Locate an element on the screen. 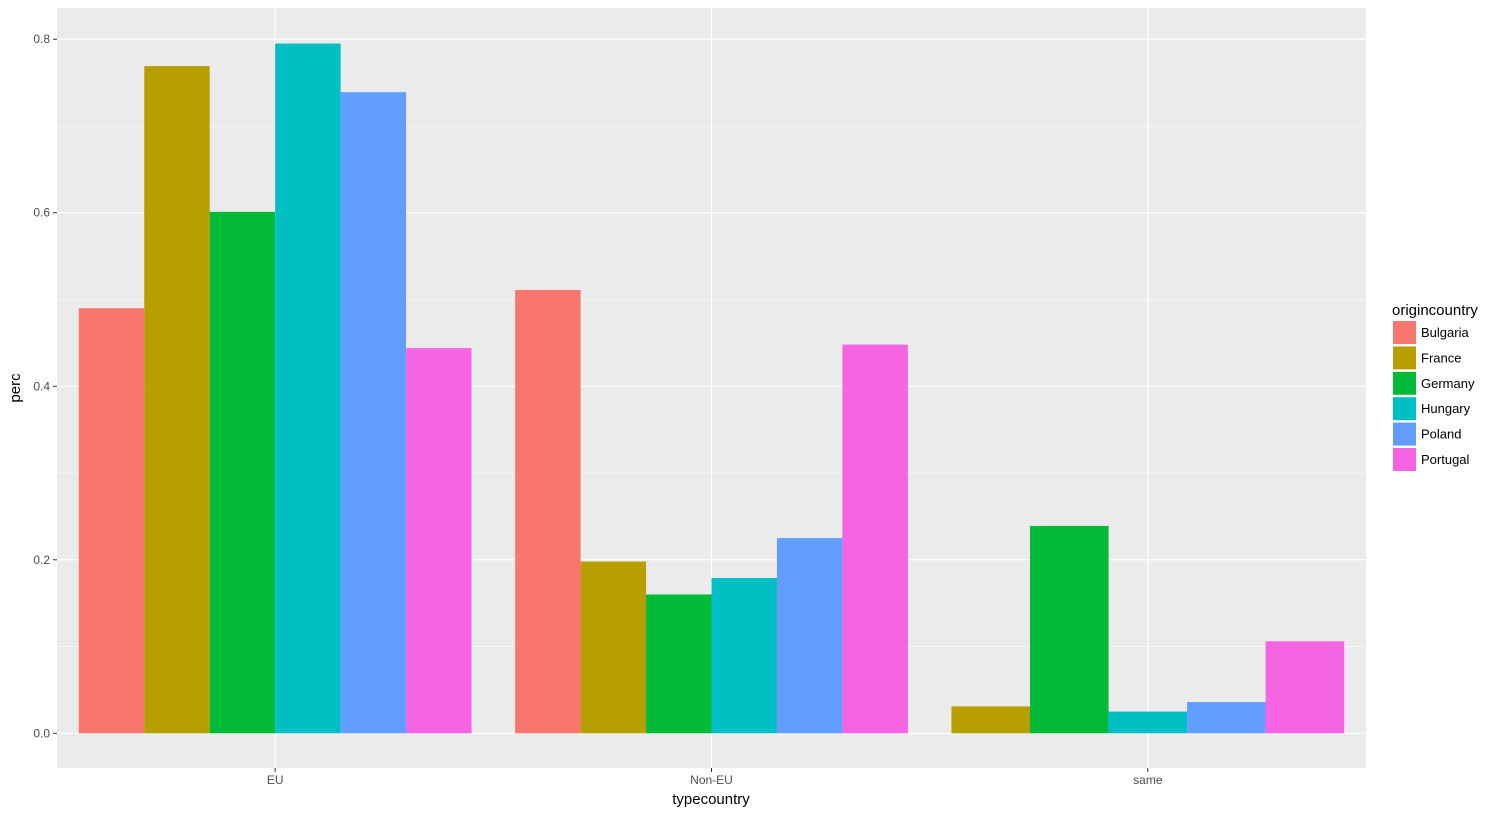 This screenshot has height=816, width=1500. legend-title: origincountry is located at coordinates (1435, 310).